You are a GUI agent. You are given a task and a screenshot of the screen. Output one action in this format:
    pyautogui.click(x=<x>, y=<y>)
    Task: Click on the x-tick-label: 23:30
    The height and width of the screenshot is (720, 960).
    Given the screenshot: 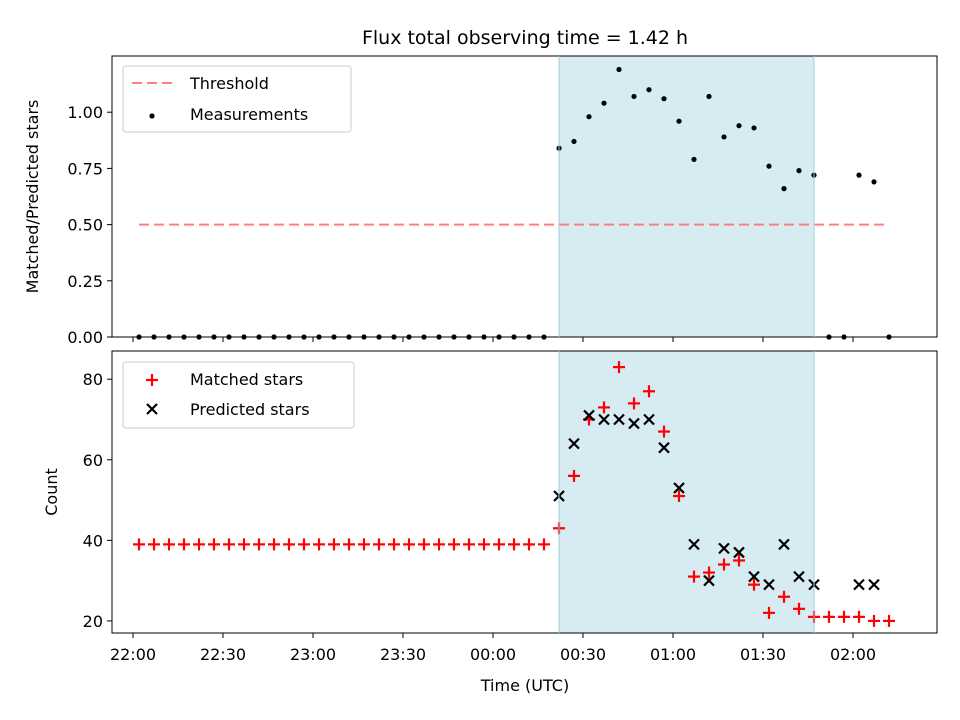 What is the action you would take?
    pyautogui.click(x=403, y=654)
    